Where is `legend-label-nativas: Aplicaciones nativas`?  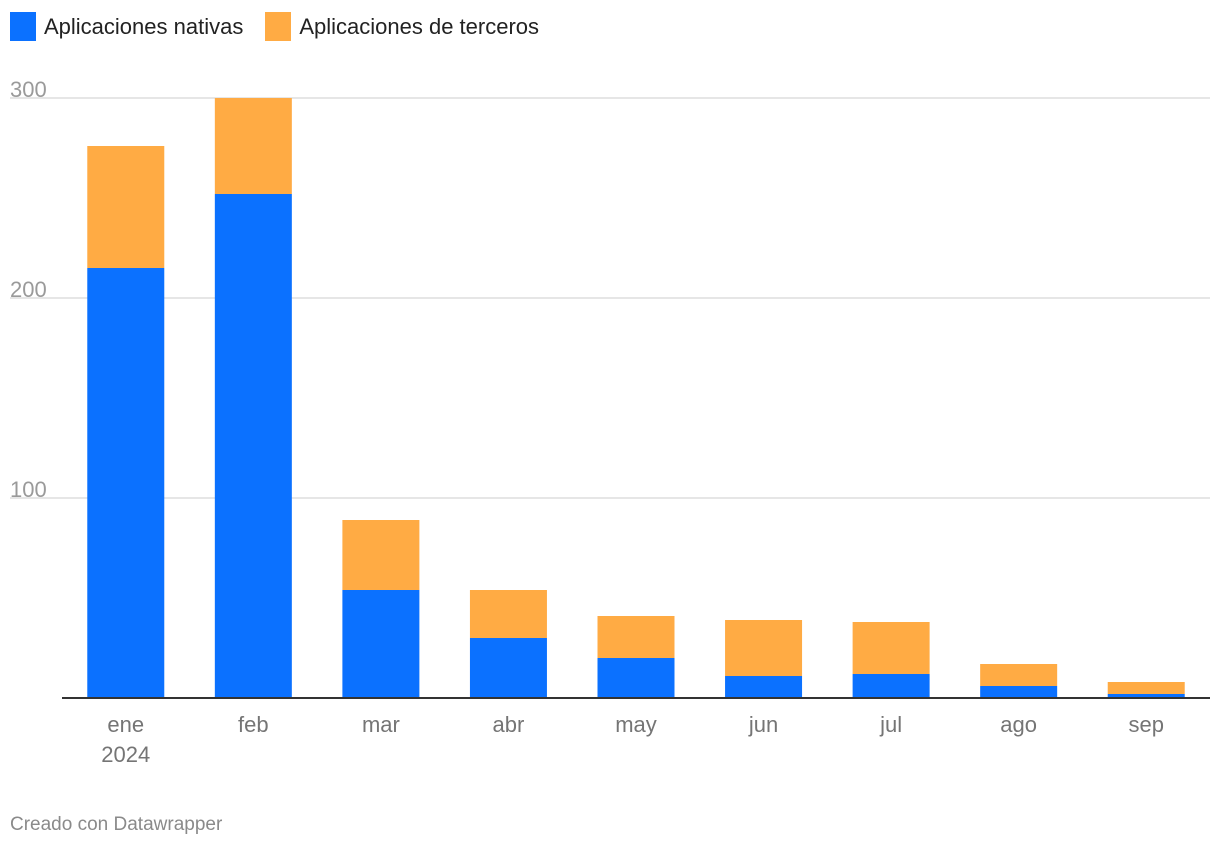
legend-label-nativas: Aplicaciones nativas is located at coordinates (144, 26).